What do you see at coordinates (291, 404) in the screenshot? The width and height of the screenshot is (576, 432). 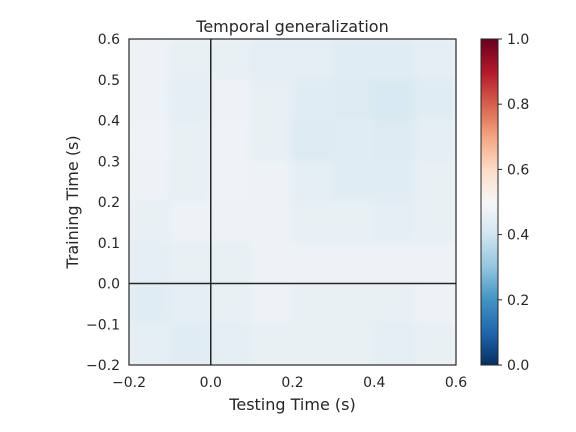 I see `x-axis-label: Testing Time (s)` at bounding box center [291, 404].